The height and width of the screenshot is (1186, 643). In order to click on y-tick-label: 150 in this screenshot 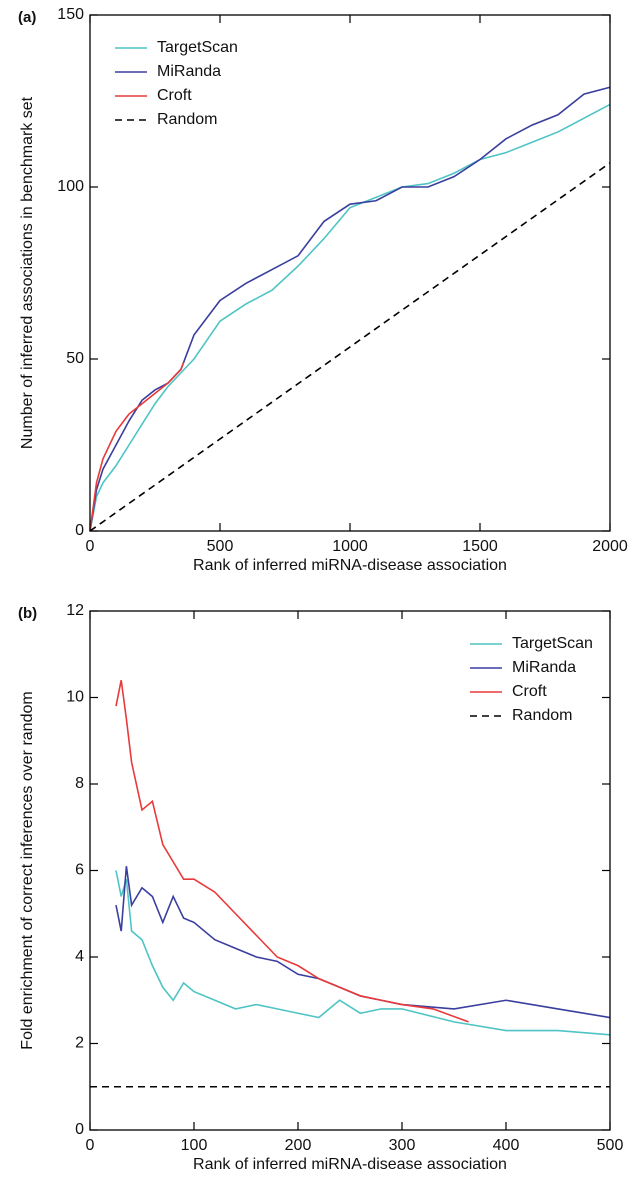, I will do `click(70, 14)`.